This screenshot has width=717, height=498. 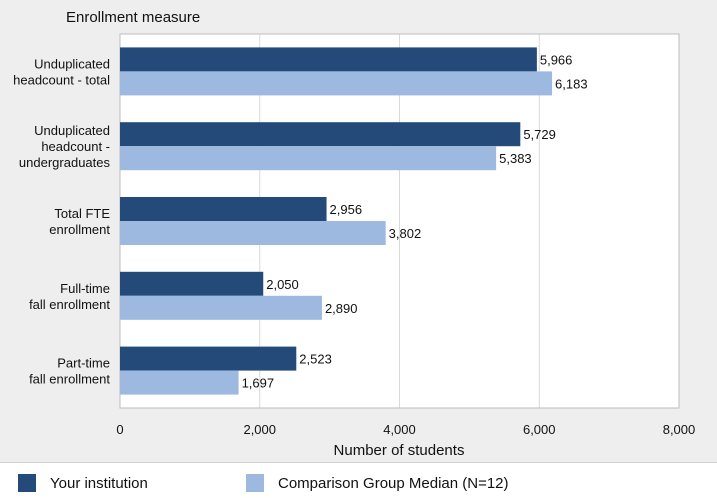 What do you see at coordinates (61, 79) in the screenshot?
I see `category-label: headcount - total` at bounding box center [61, 79].